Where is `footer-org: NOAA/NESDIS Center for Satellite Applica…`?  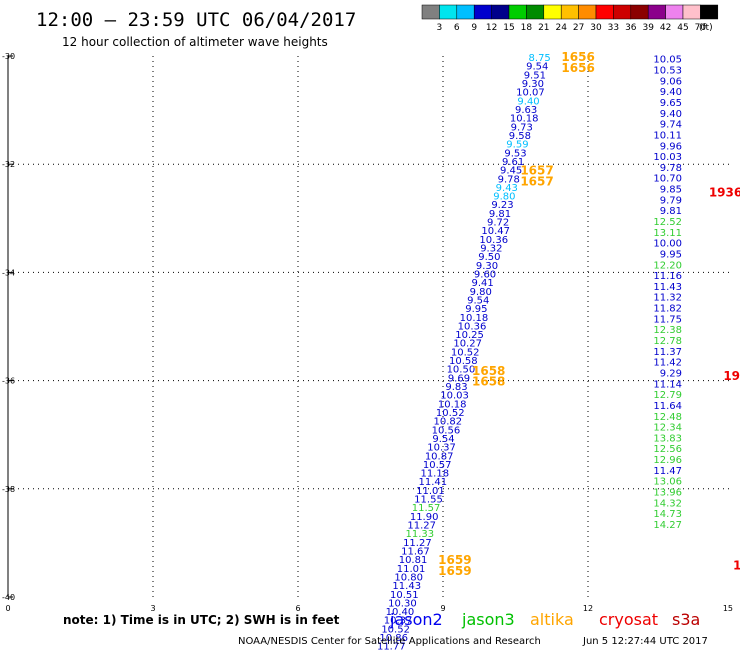
footer-org: NOAA/NESDIS Center for Satellite Applica… is located at coordinates (389, 641).